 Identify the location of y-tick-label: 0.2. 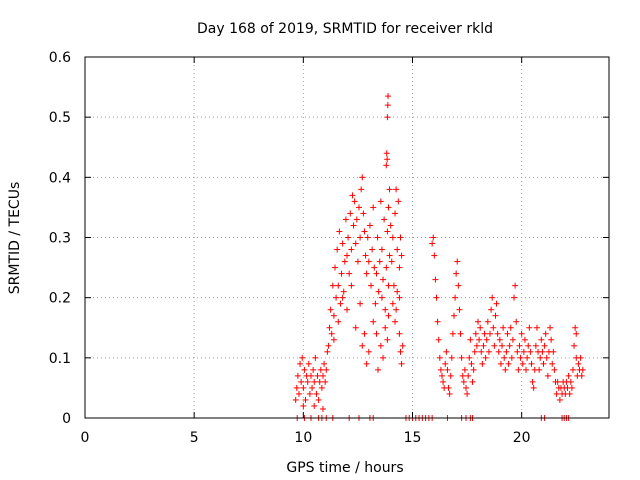
(60, 299).